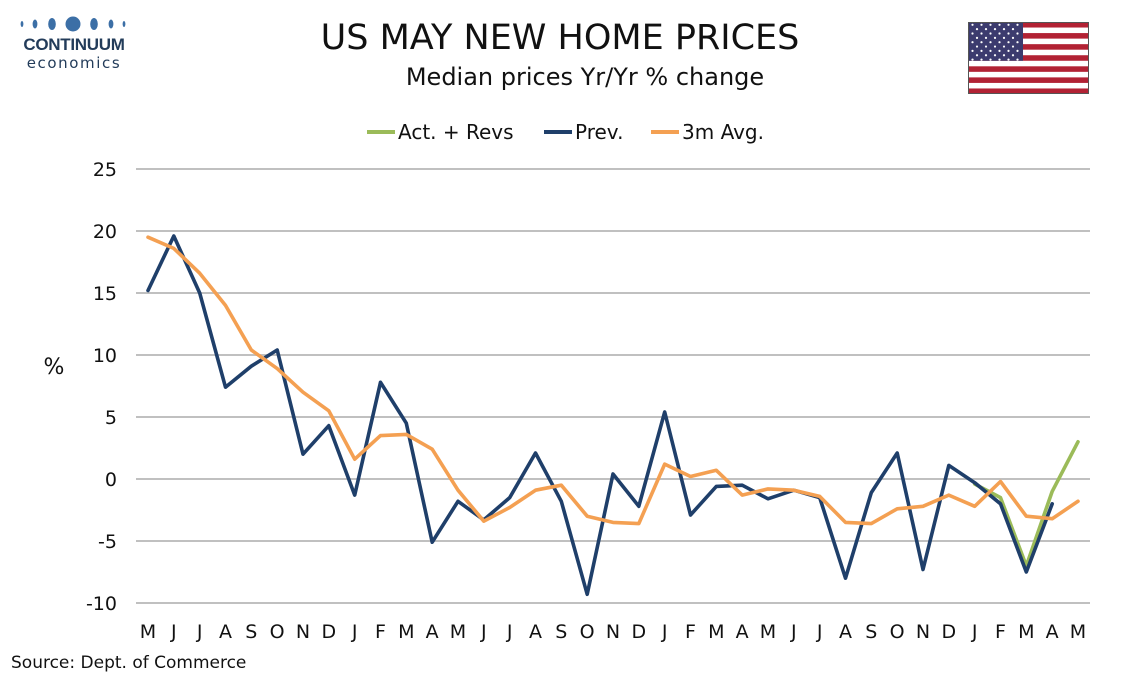 This screenshot has width=1134, height=680. I want to click on flag-border, so click(1028, 58).